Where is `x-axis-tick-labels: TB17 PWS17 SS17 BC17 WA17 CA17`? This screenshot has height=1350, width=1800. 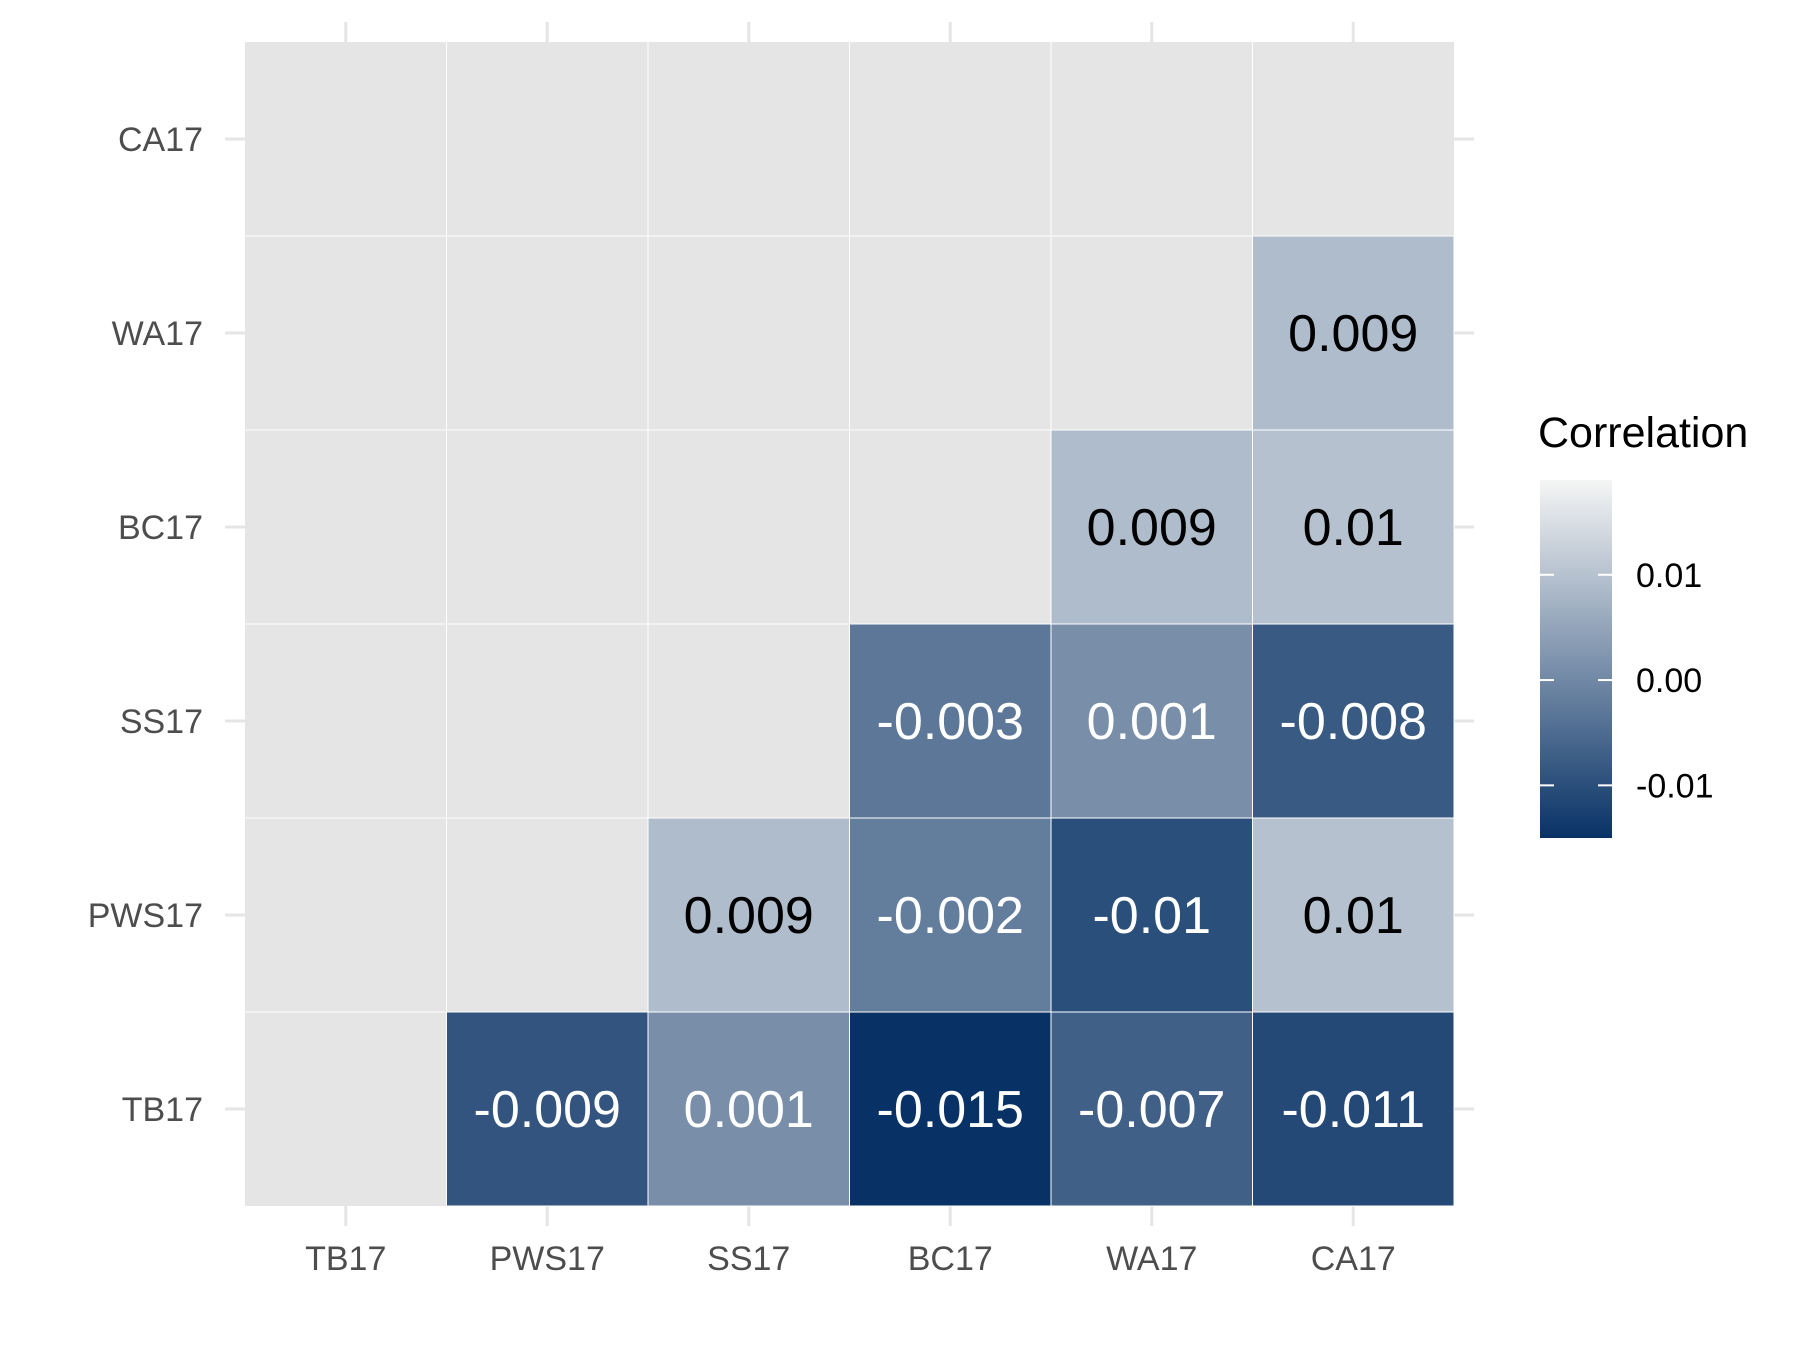
x-axis-tick-labels: TB17 PWS17 SS17 BC17 WA17 CA17 is located at coordinates (850, 1259).